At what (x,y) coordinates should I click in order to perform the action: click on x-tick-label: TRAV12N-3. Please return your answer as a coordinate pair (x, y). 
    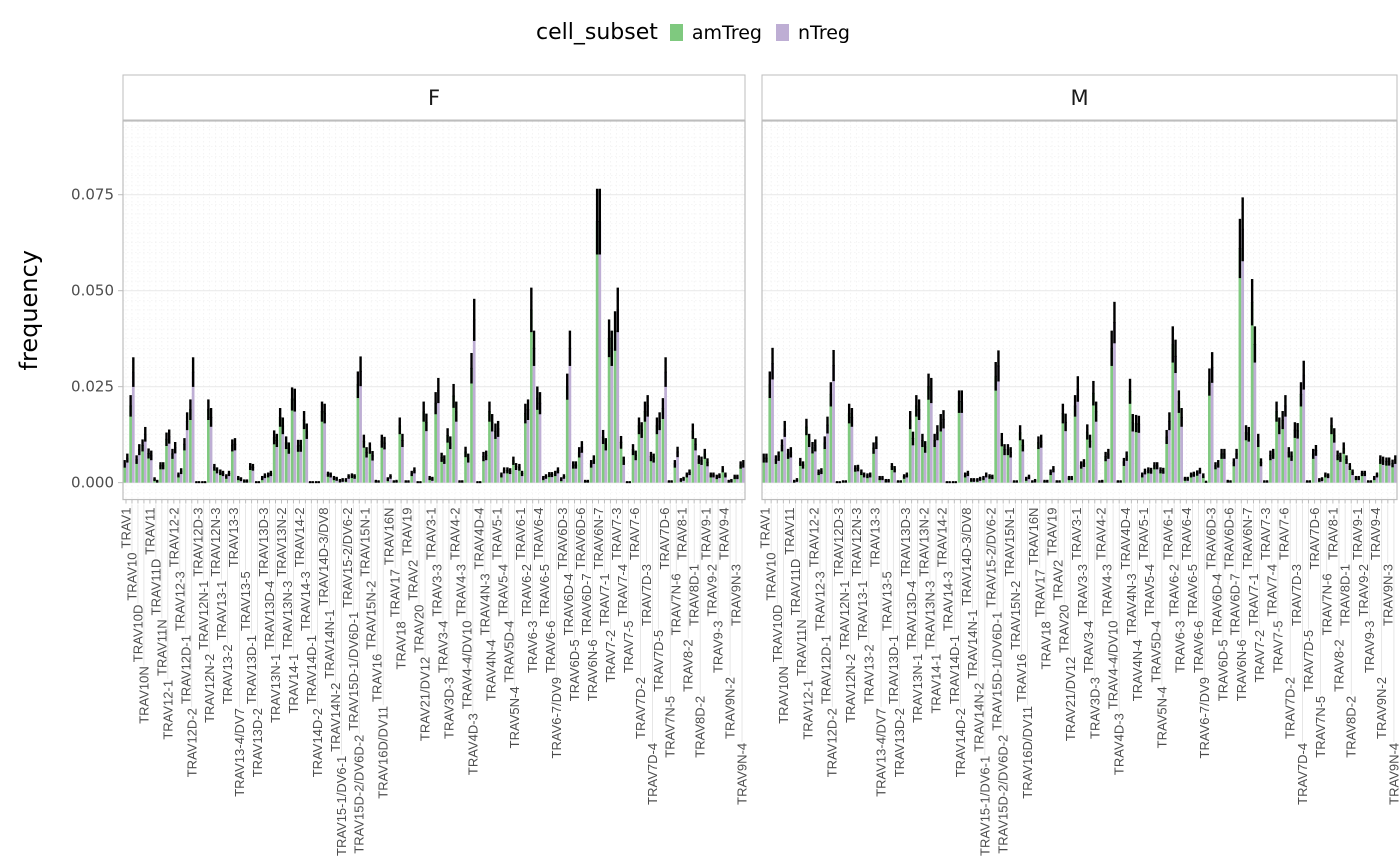
    Looking at the image, I should click on (215, 542).